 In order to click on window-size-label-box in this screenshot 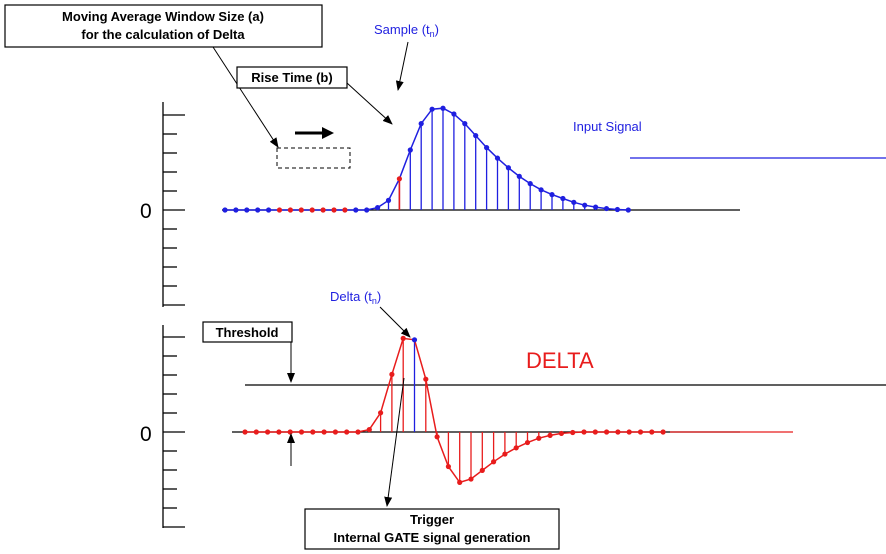, I will do `click(163, 26)`.